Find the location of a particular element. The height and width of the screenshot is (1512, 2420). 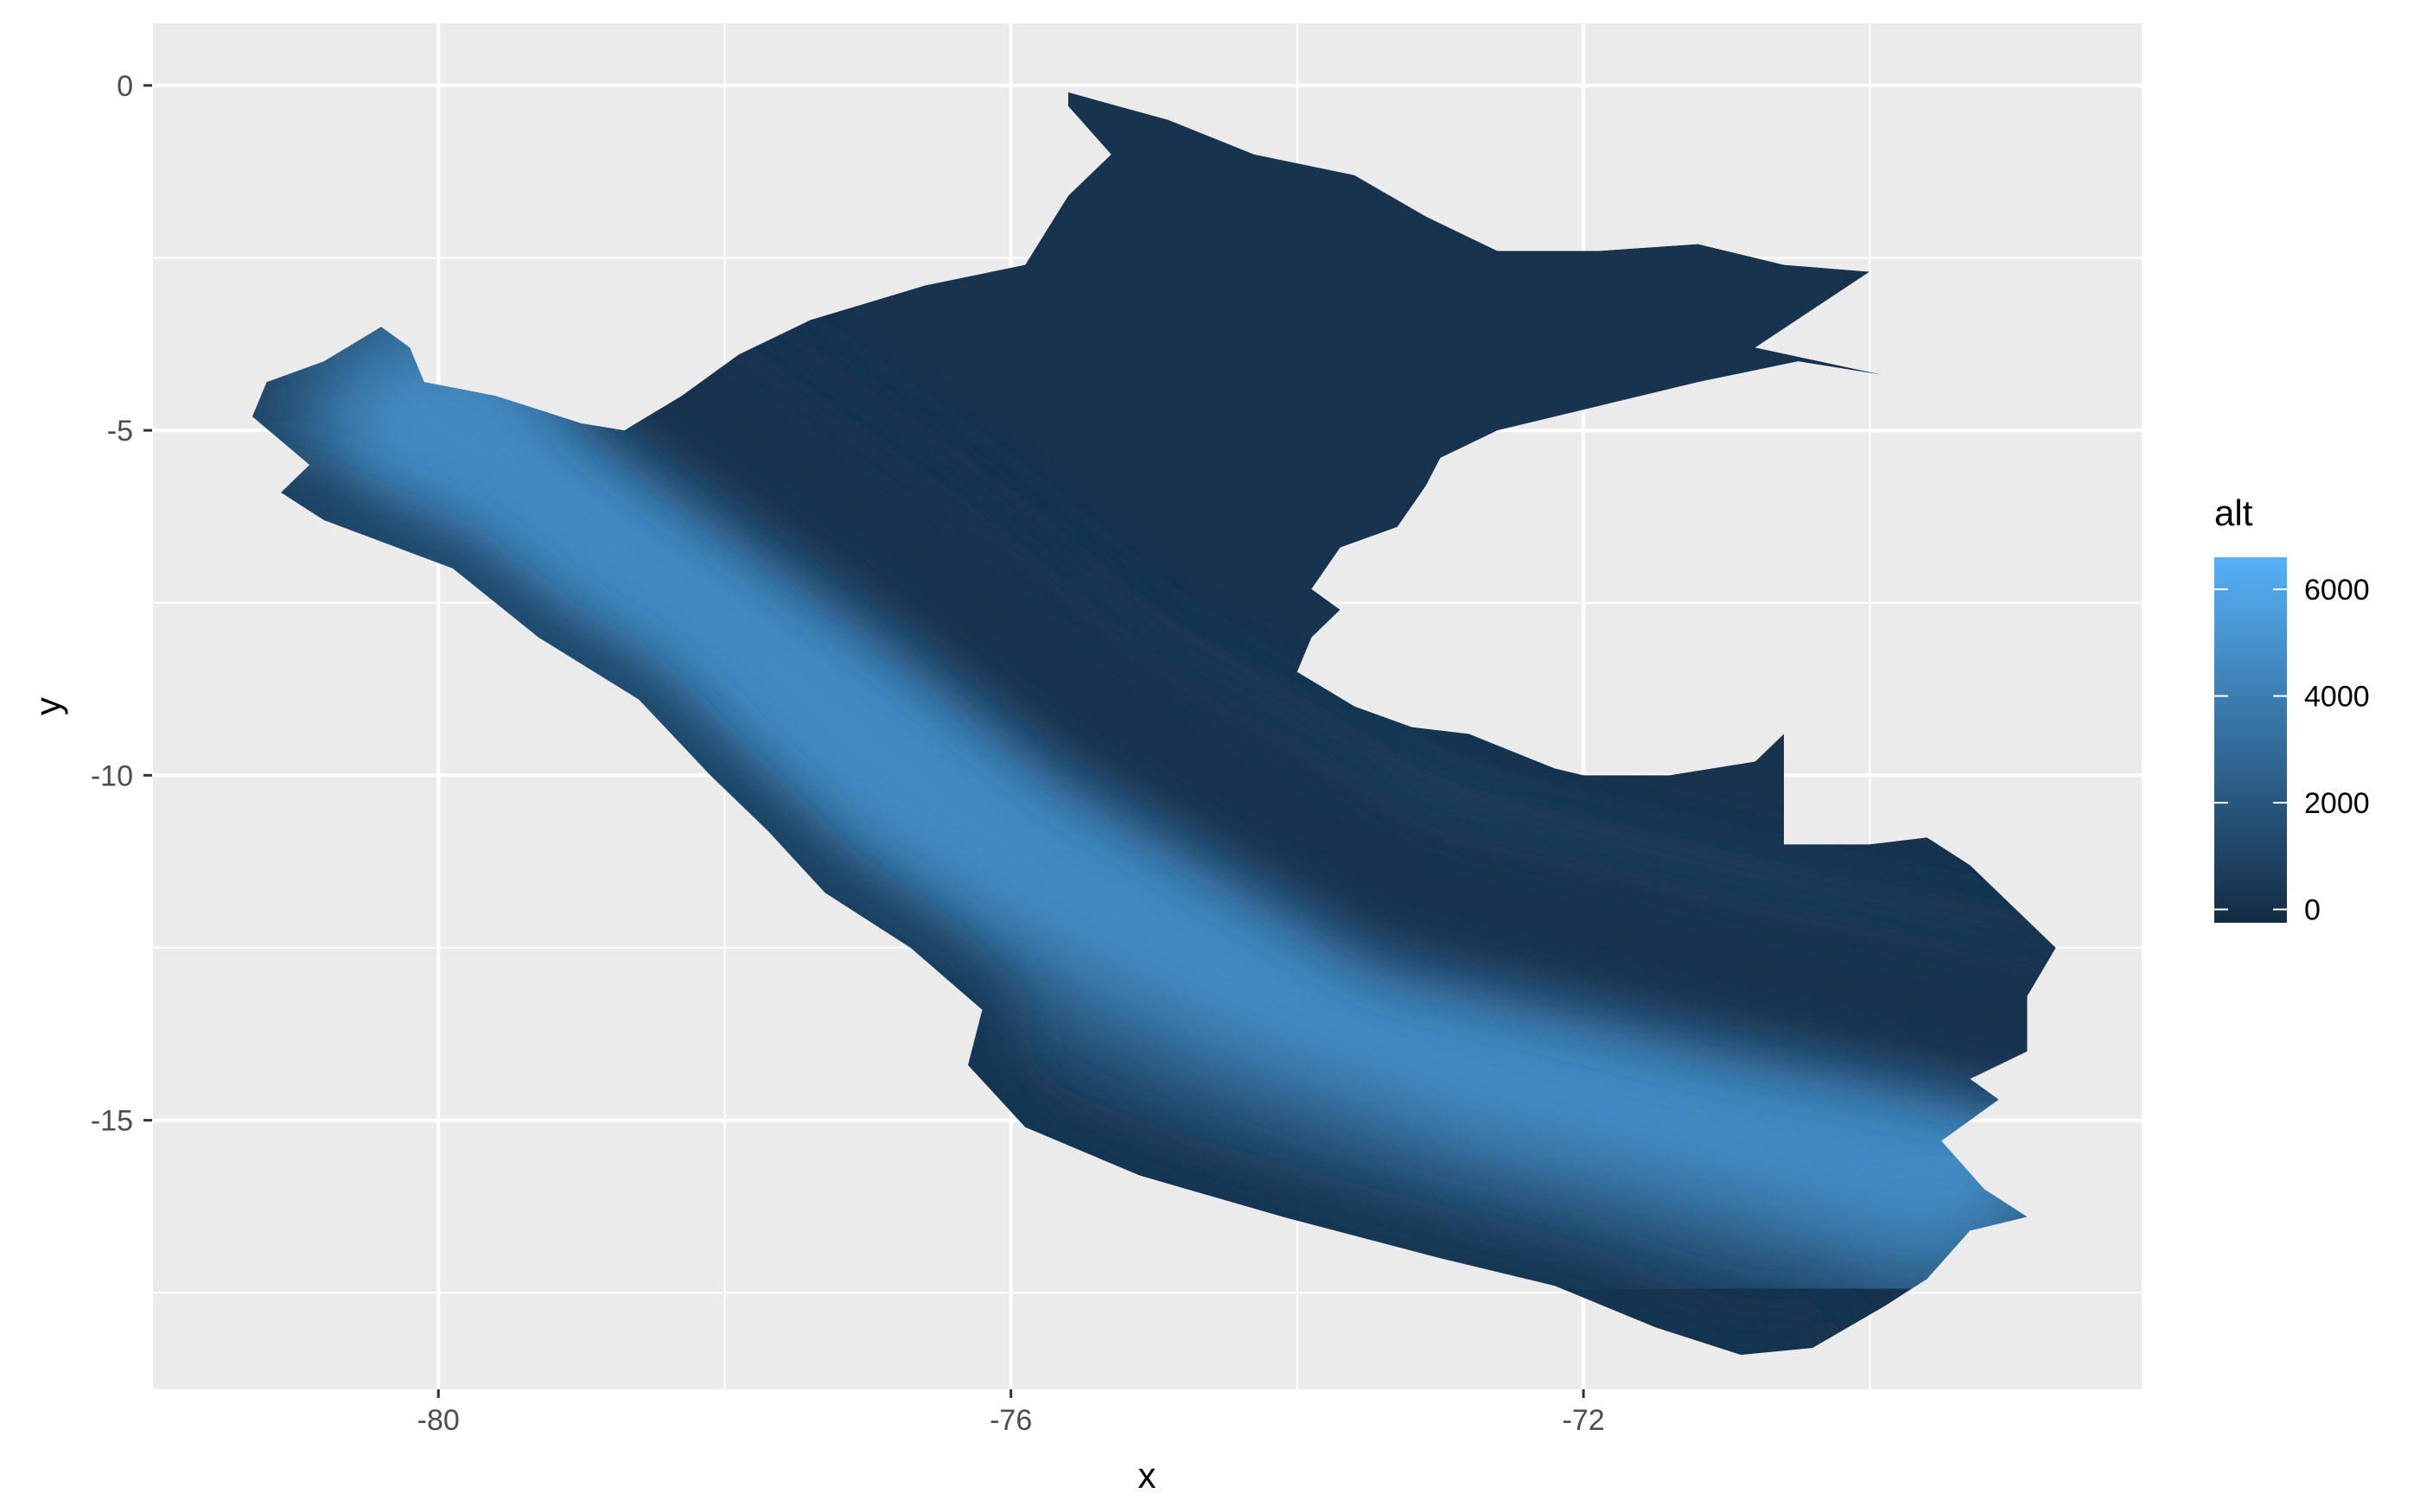

y-tick-label: -10 is located at coordinates (112, 775).